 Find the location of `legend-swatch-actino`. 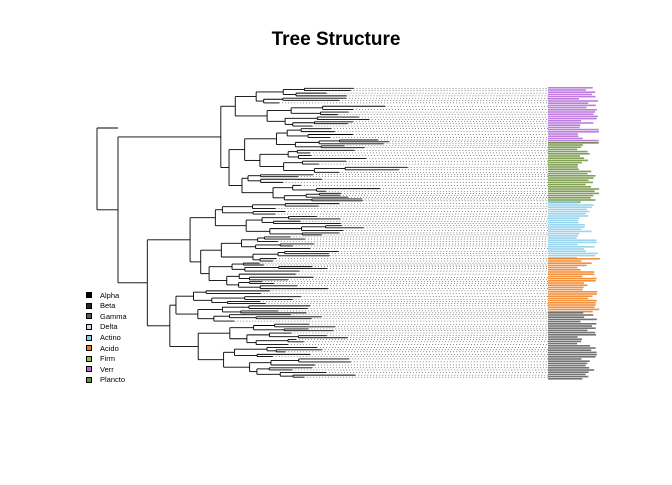

legend-swatch-actino is located at coordinates (89, 337).